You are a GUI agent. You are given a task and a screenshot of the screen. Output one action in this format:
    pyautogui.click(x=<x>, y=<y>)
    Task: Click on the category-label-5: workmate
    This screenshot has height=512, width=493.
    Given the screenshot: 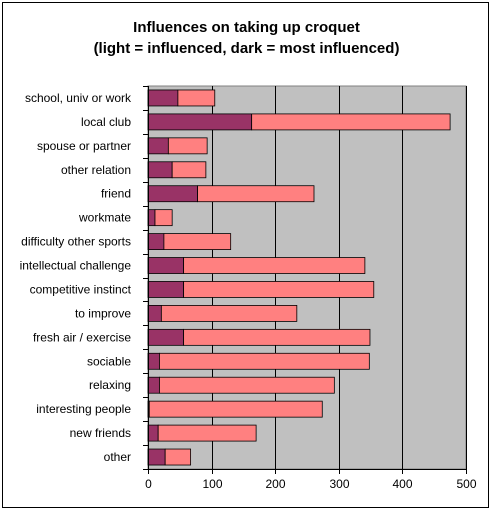 What is the action you would take?
    pyautogui.click(x=104, y=218)
    